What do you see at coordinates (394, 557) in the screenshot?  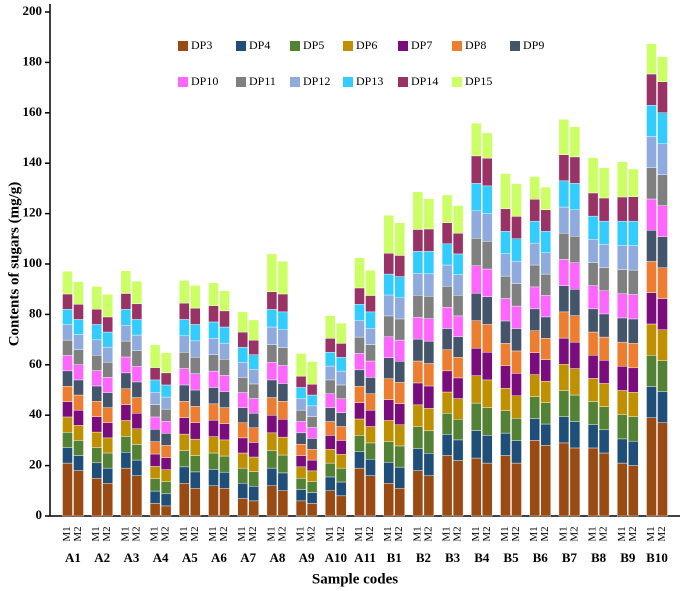 I see `group-label: B1` at bounding box center [394, 557].